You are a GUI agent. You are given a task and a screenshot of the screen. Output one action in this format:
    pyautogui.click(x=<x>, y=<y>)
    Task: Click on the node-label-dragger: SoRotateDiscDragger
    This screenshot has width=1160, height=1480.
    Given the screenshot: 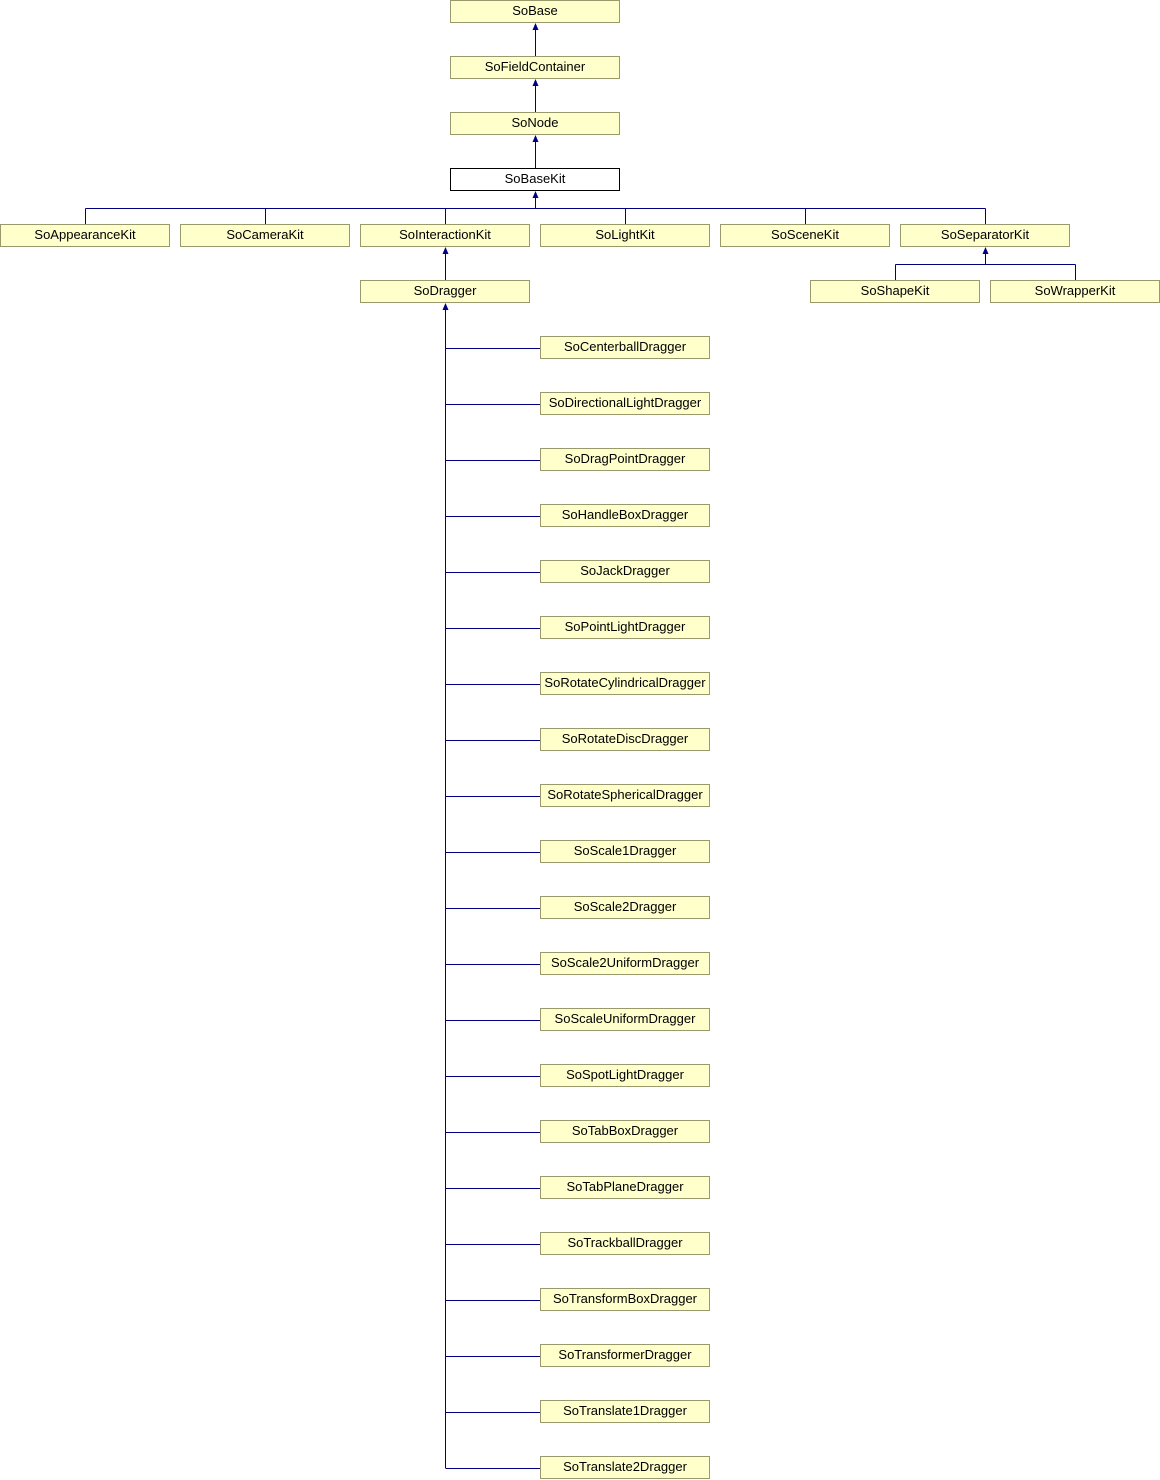 What is the action you would take?
    pyautogui.click(x=625, y=738)
    